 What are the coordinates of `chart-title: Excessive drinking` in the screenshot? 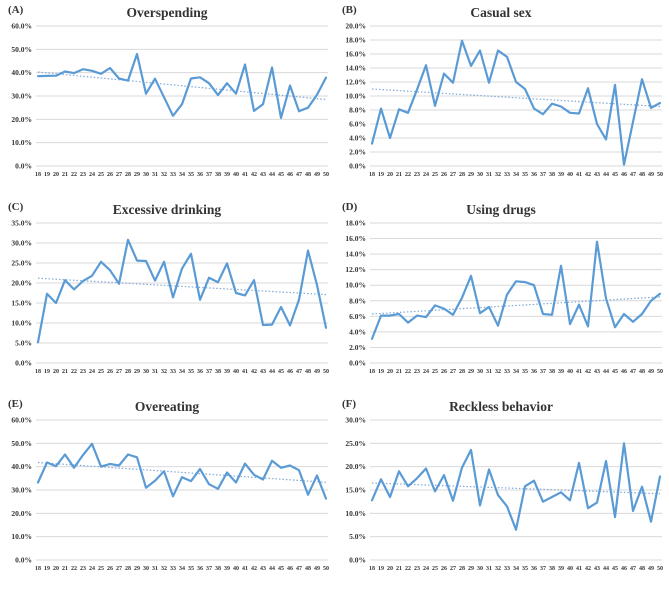 It's located at (167, 209).